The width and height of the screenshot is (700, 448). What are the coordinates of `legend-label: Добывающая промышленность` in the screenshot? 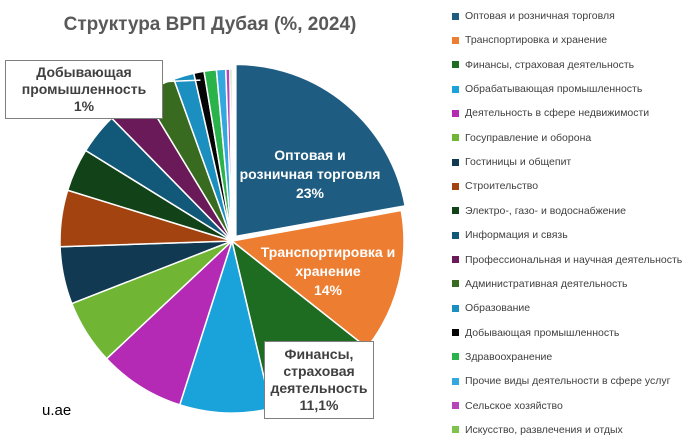 It's located at (542, 332).